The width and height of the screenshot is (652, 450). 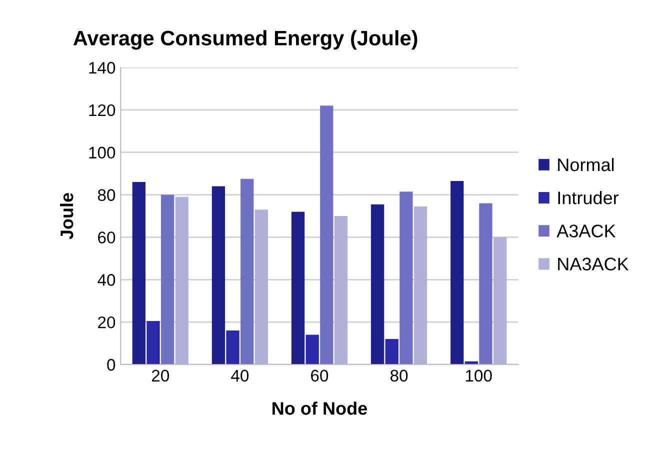 I want to click on y-tick-label: 120, so click(x=102, y=110).